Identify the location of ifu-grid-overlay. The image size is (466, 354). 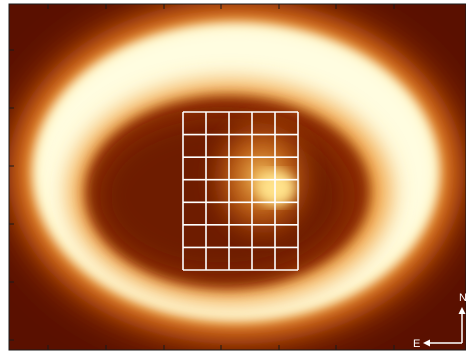
(240, 191).